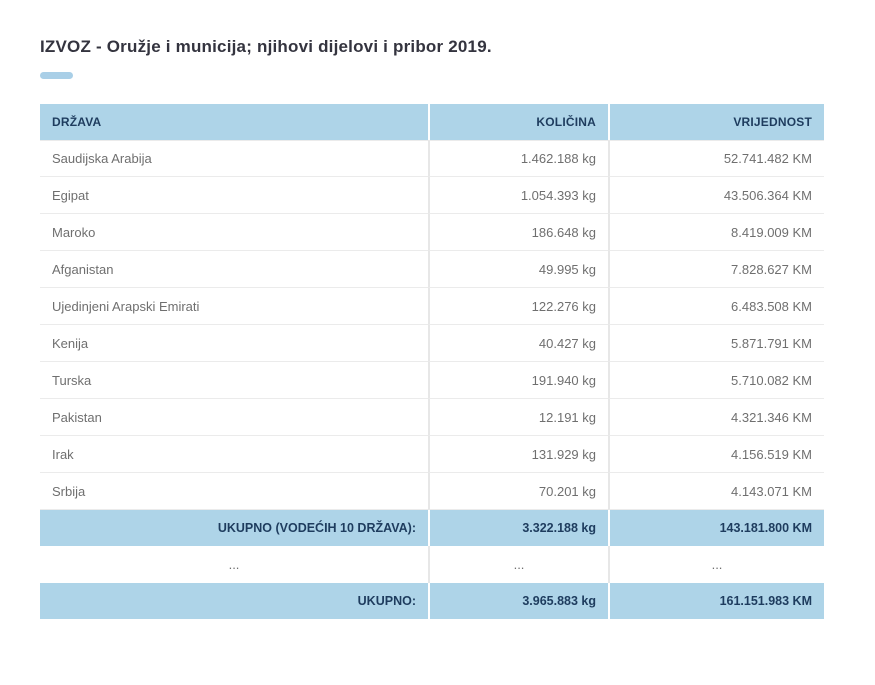 The image size is (875, 685). What do you see at coordinates (716, 158) in the screenshot?
I see `cell-vrijednost: 52.741.482 KM` at bounding box center [716, 158].